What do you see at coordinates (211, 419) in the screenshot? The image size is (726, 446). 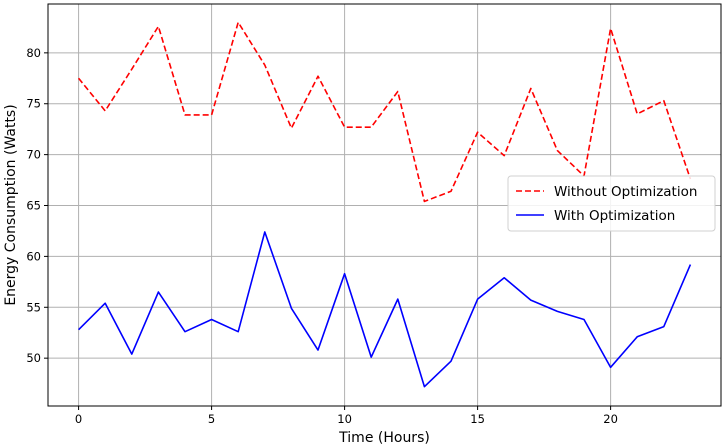 I see `x-tick-label: 5` at bounding box center [211, 419].